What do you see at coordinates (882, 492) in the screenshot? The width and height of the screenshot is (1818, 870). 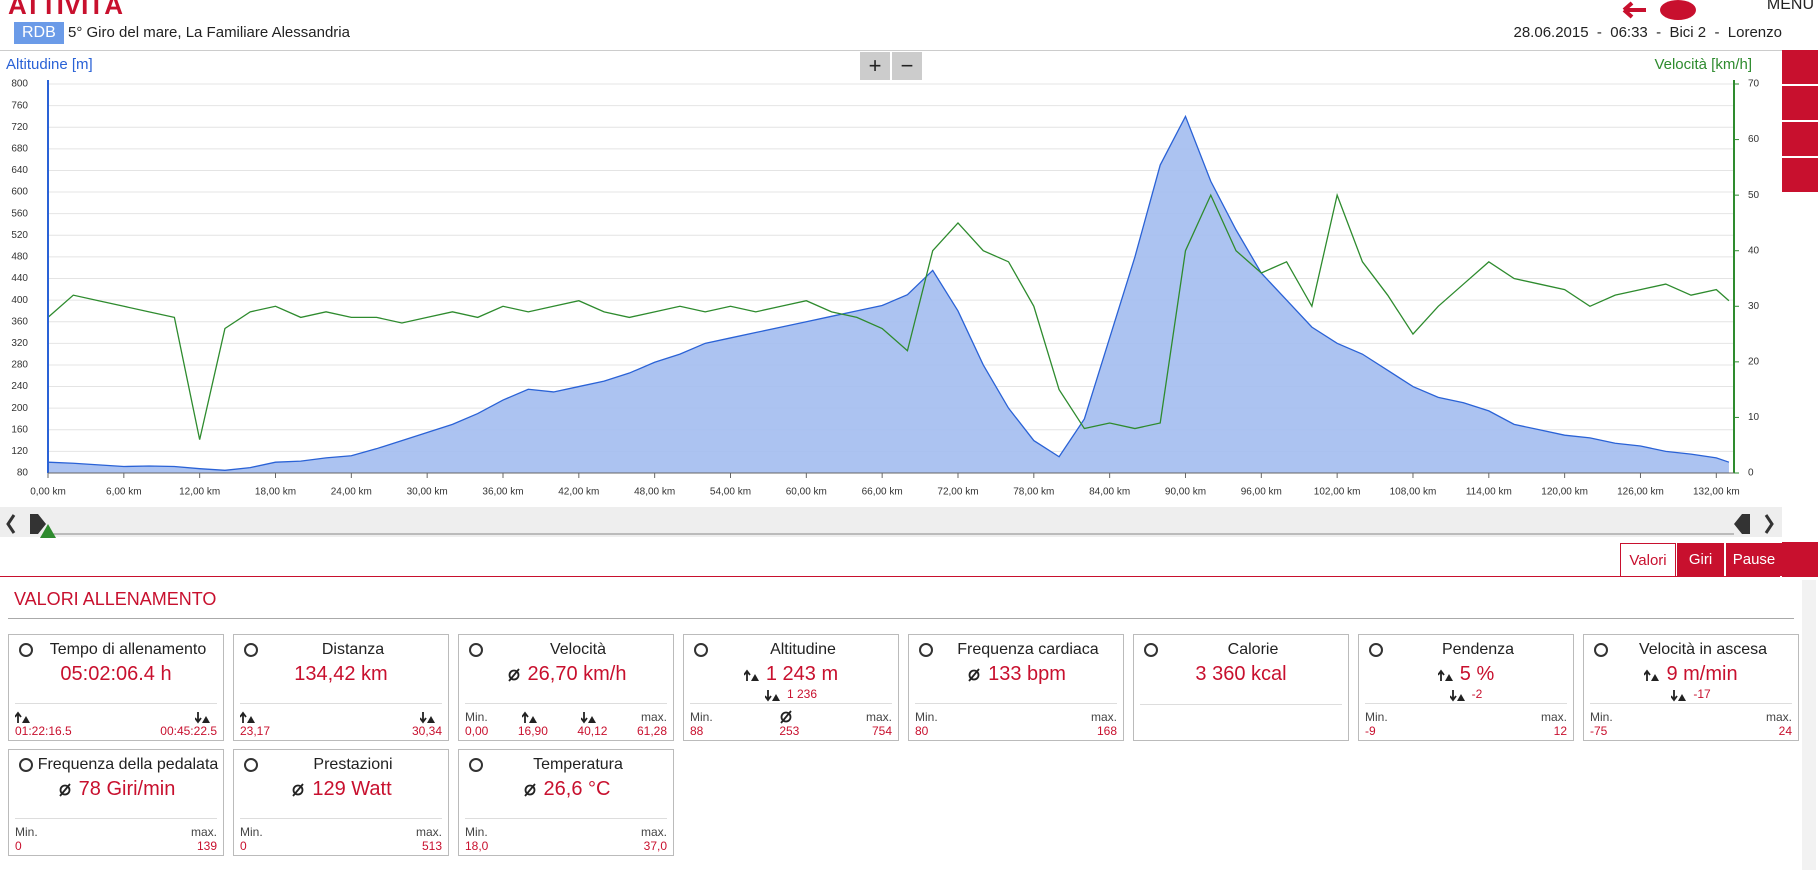 I see `x-tick-label: 66,00 km` at bounding box center [882, 492].